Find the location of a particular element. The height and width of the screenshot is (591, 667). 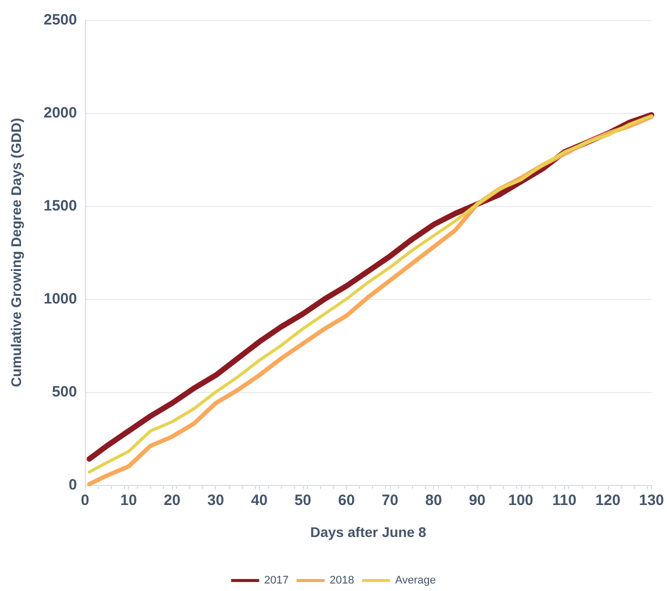

x-tick-label: 40 is located at coordinates (259, 500).